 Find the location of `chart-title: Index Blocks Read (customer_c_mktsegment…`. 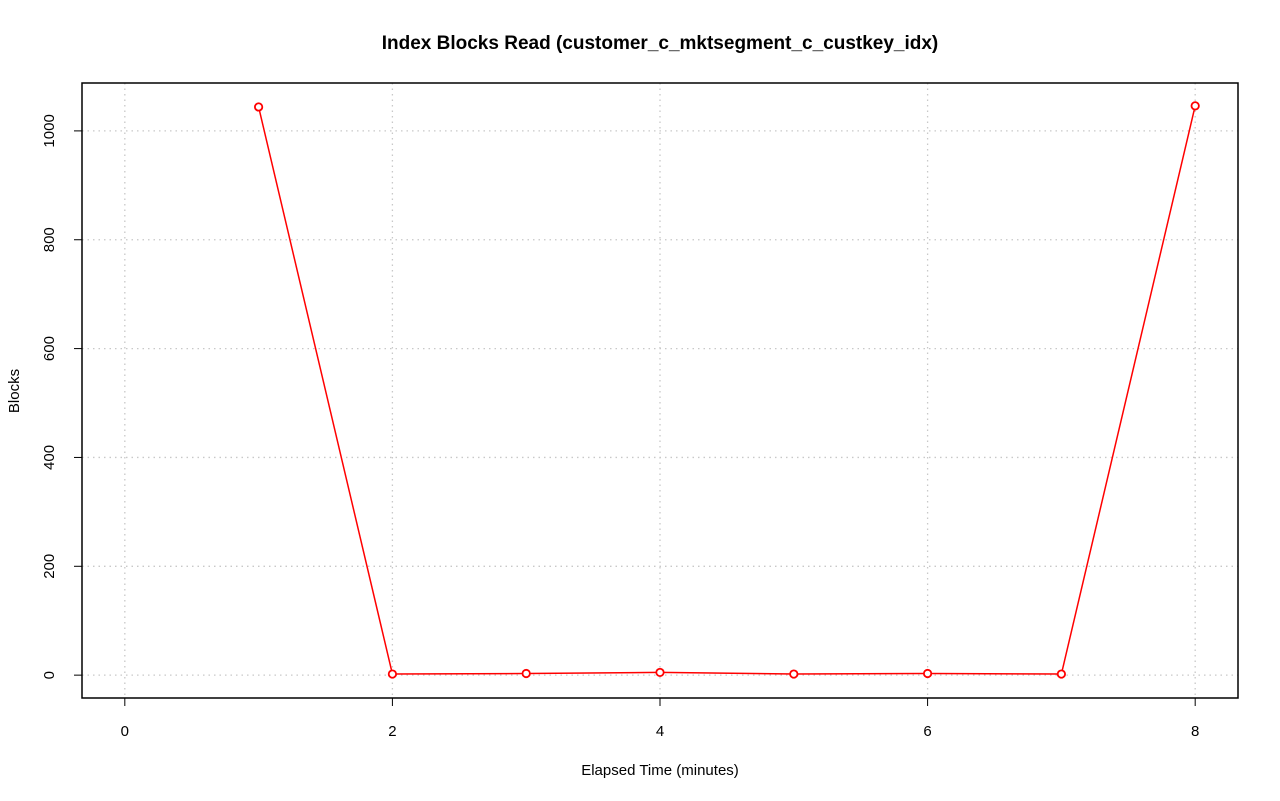

chart-title: Index Blocks Read (customer_c_mktsegment… is located at coordinates (660, 43).